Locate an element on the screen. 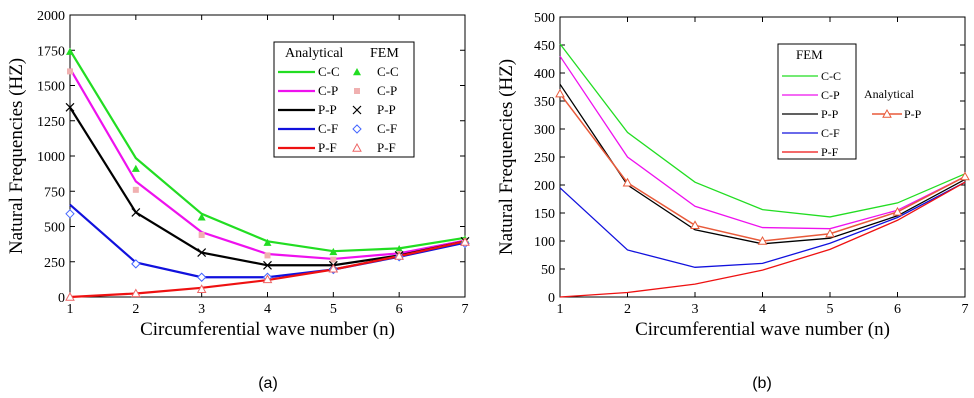 The width and height of the screenshot is (974, 398). y-tick-label: 750 is located at coordinates (54, 192).